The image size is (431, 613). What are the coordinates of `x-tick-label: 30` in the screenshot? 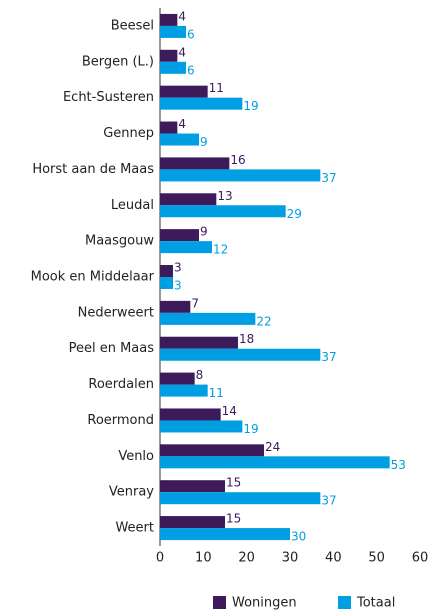 It's located at (290, 558).